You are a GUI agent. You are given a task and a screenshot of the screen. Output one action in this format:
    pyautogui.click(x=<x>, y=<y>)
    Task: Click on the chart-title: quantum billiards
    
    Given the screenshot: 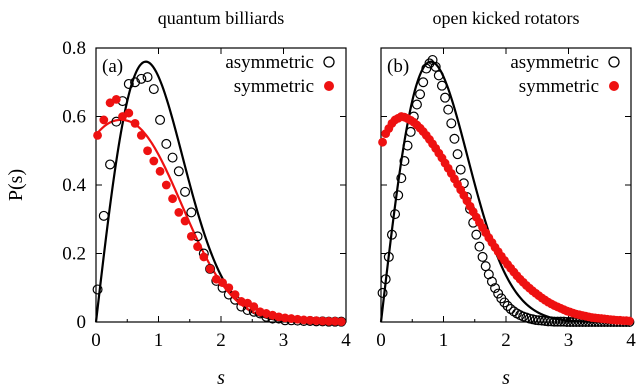 What is the action you would take?
    pyautogui.click(x=221, y=18)
    